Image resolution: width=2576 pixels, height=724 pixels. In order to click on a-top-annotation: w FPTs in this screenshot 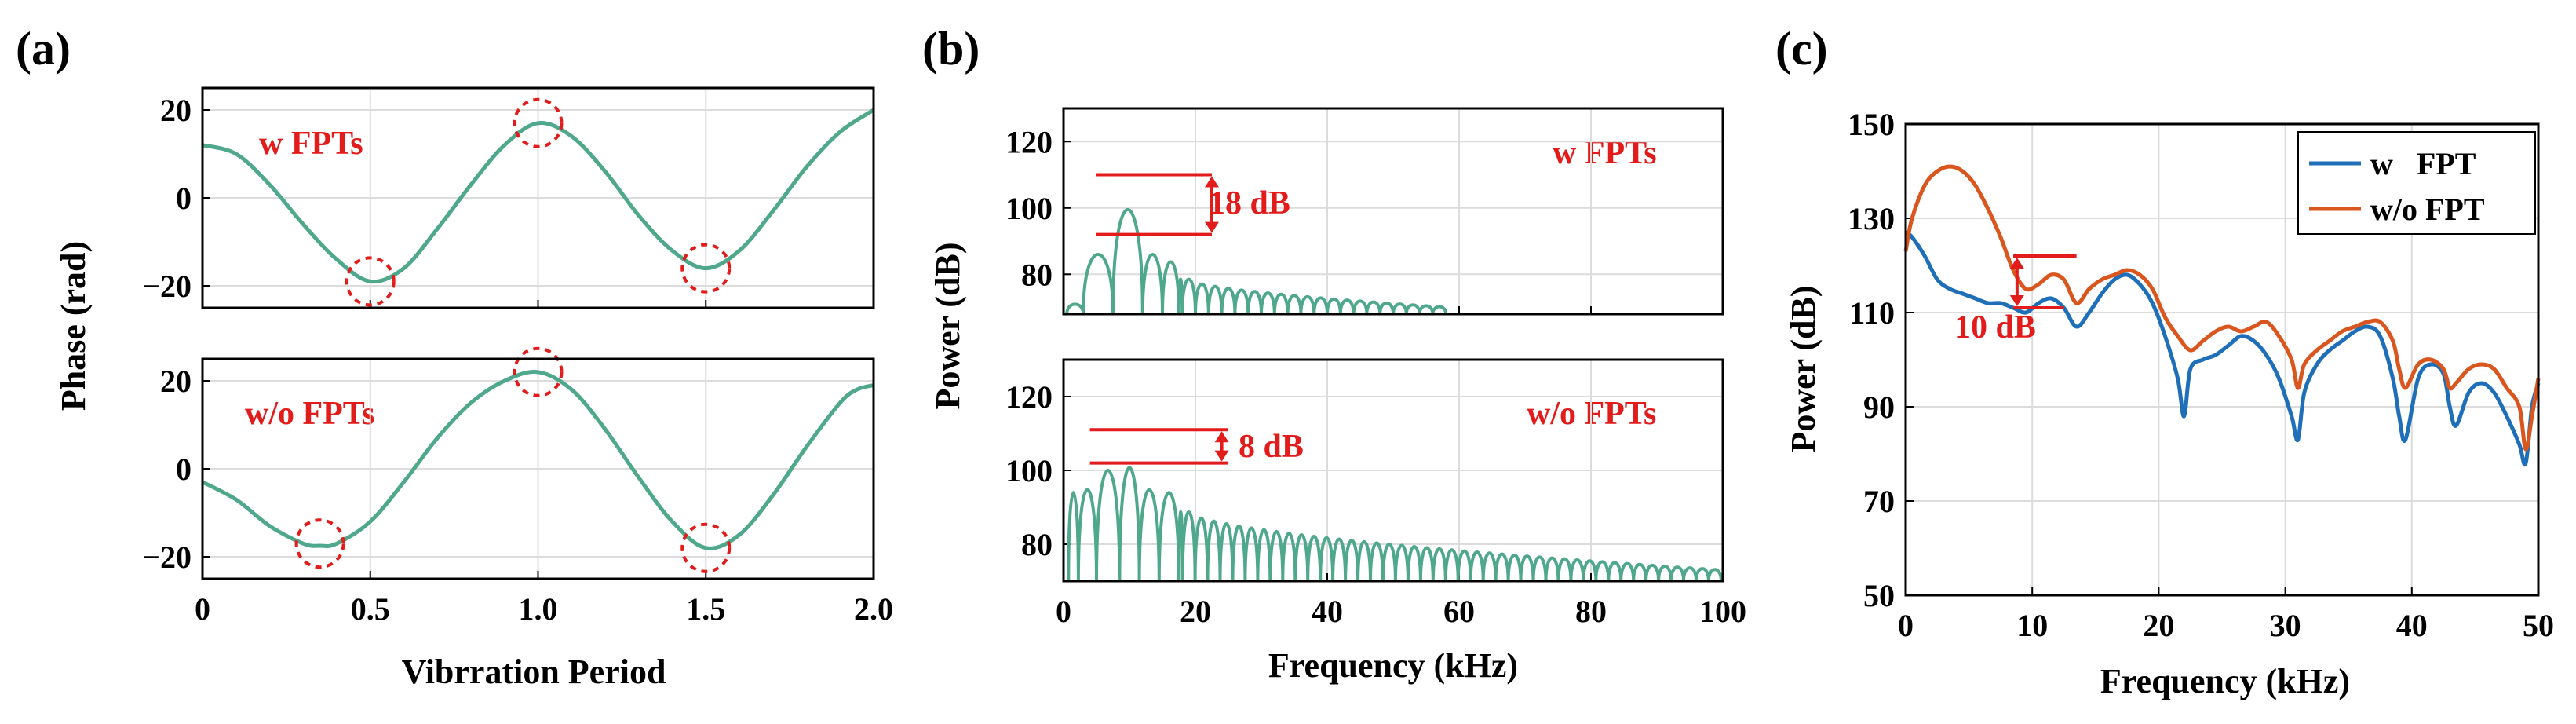, I will do `click(311, 144)`.